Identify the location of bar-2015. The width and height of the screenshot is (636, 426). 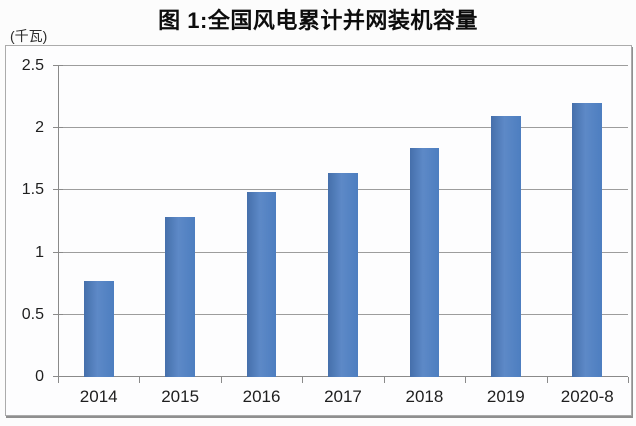
(180, 296).